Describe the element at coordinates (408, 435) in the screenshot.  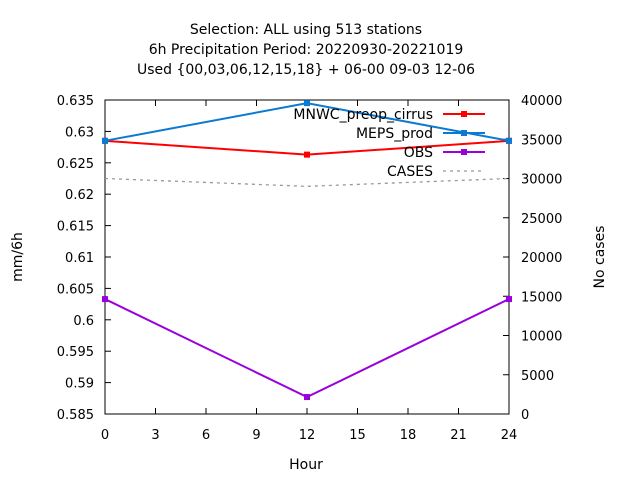
I see `x-tick-label: 18` at that location.